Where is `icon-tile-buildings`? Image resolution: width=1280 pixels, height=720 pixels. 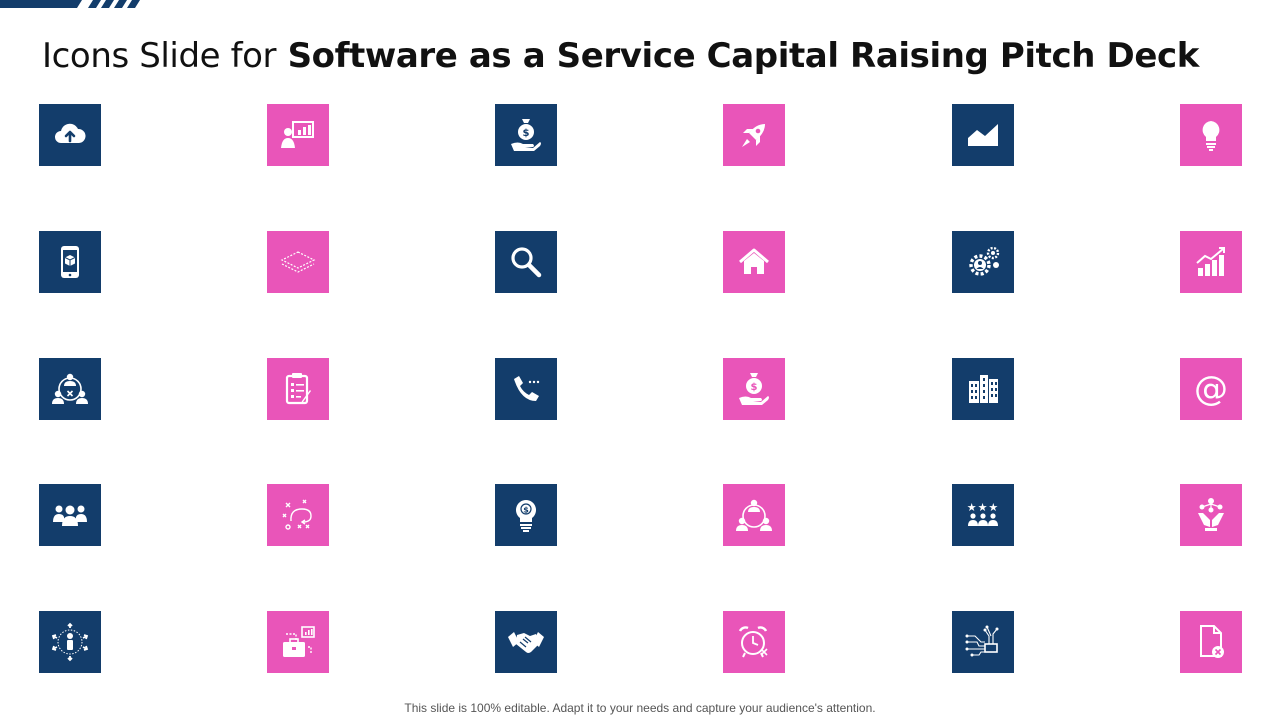 icon-tile-buildings is located at coordinates (983, 389).